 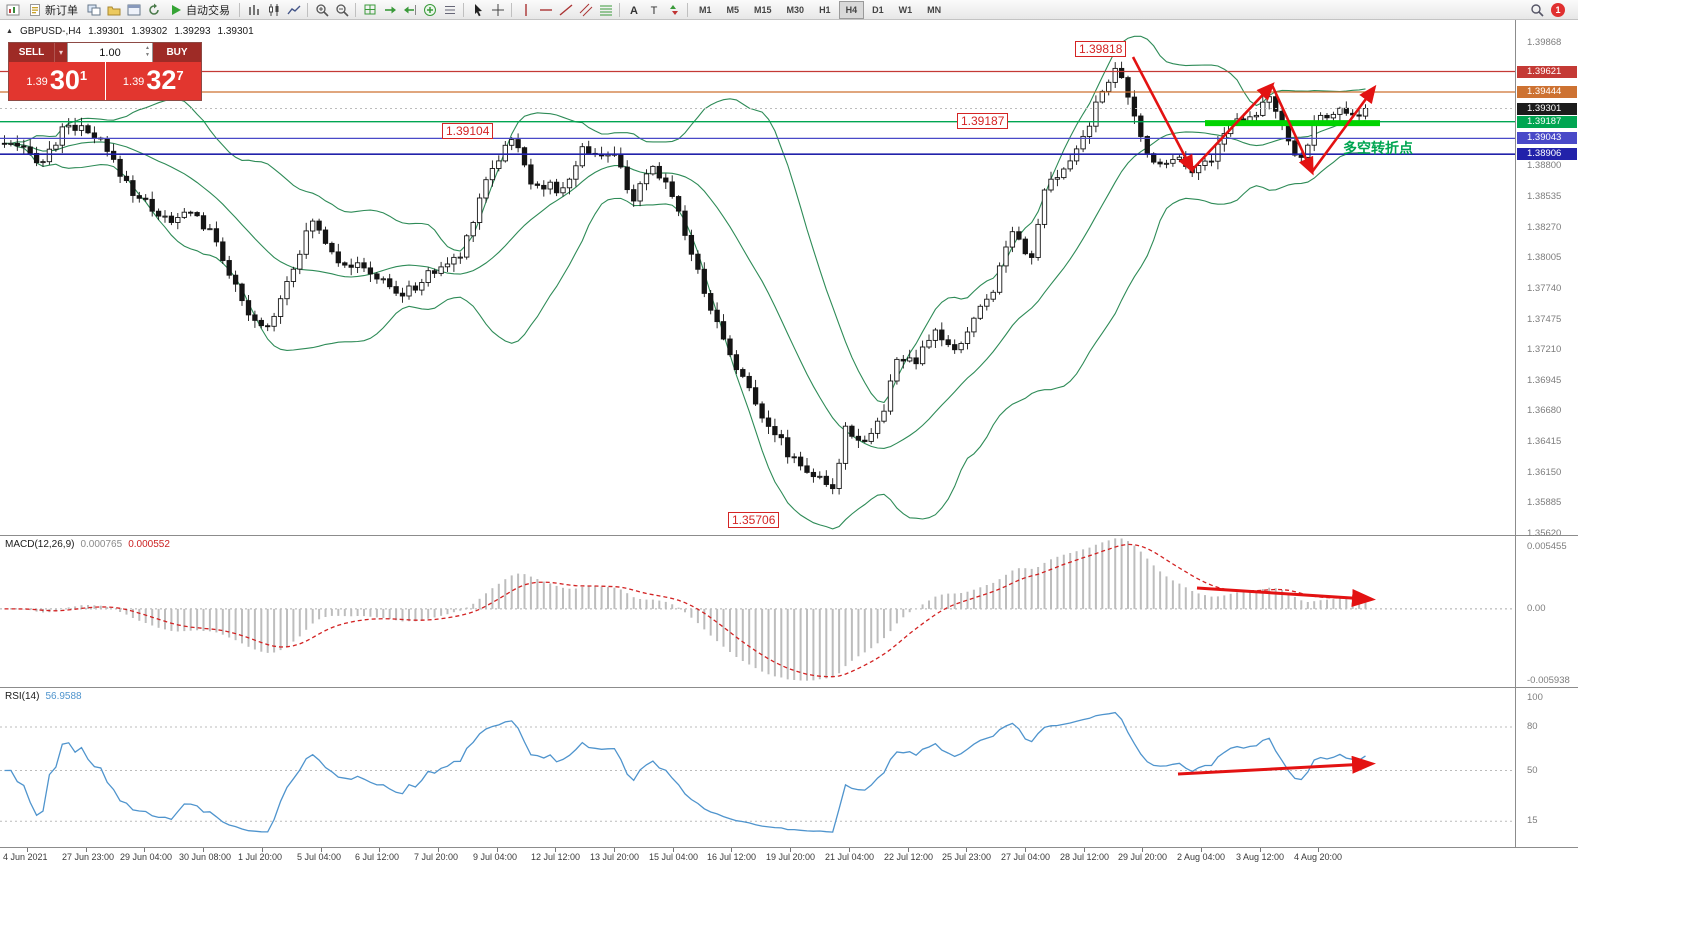 I want to click on timeframe-button-m30: M30, so click(x=795, y=9).